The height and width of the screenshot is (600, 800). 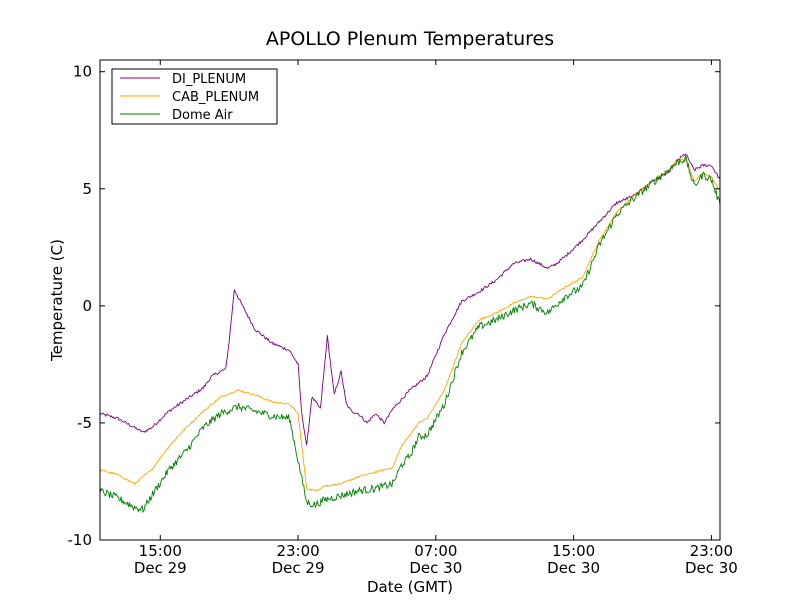 I want to click on legend: DI_PLENUM CAB_PLENUM Dome Air, so click(x=194, y=96).